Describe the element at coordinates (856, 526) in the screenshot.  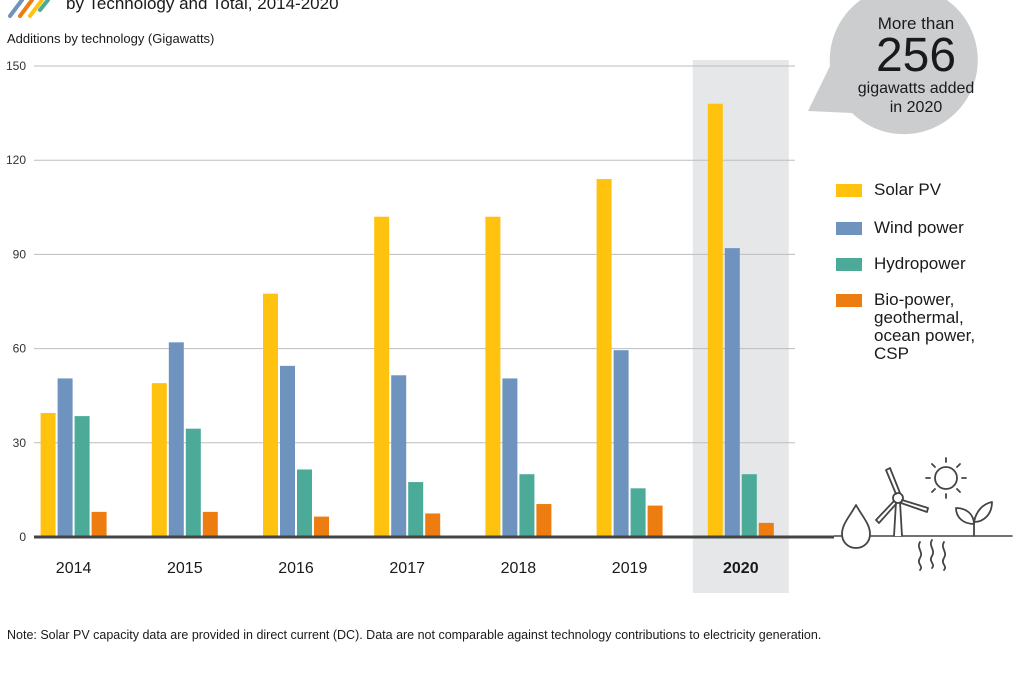
I see `water-drop-icon` at that location.